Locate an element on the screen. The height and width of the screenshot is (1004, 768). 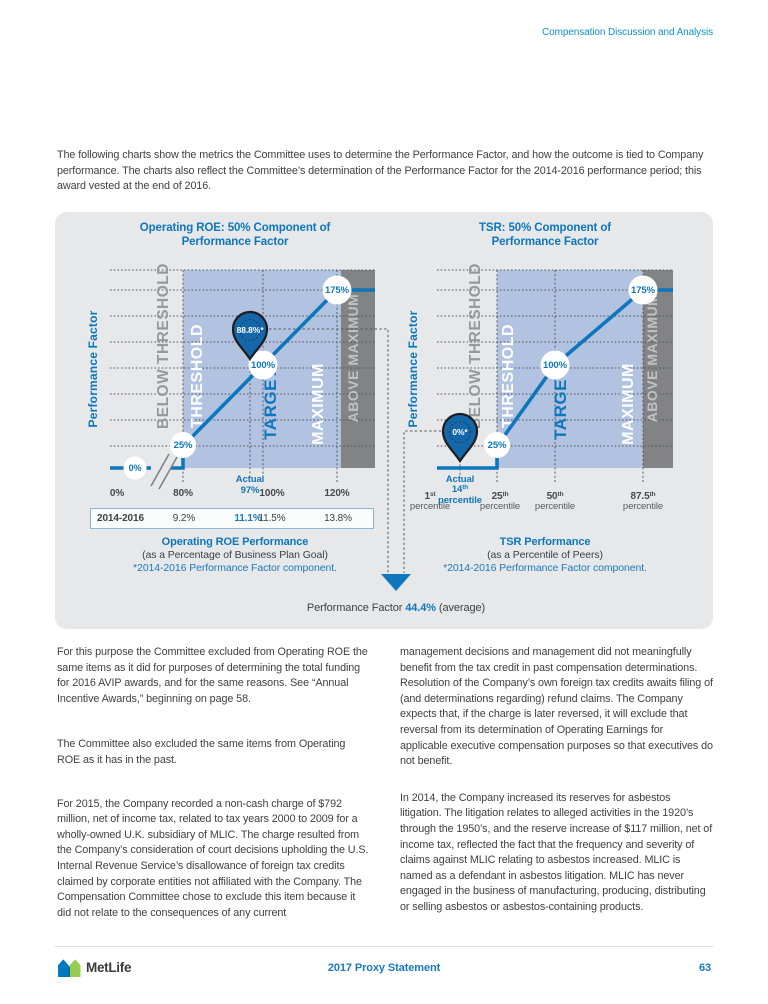
left-caption-subtitle: (as a Percentage of Business Plan Goal) is located at coordinates (235, 555).